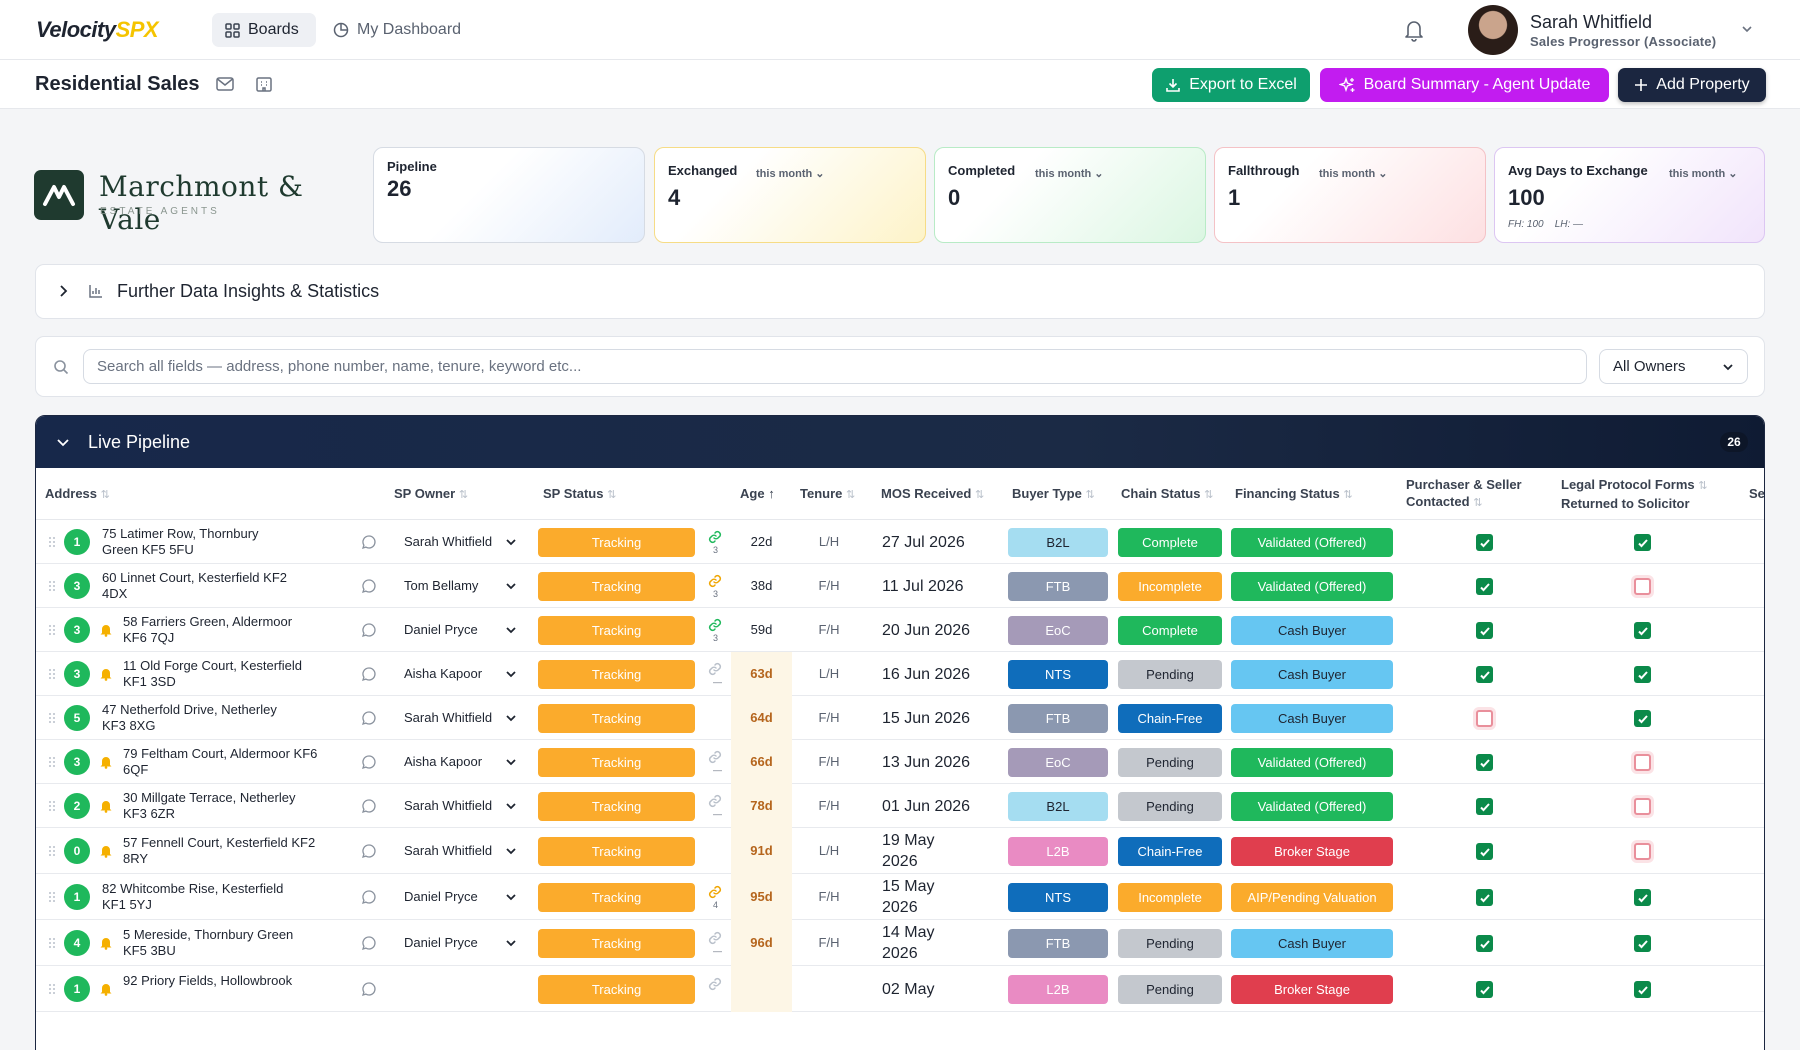 The image size is (1800, 1050). What do you see at coordinates (397, 30) in the screenshot?
I see `nav-dashboard: My Dashboard` at bounding box center [397, 30].